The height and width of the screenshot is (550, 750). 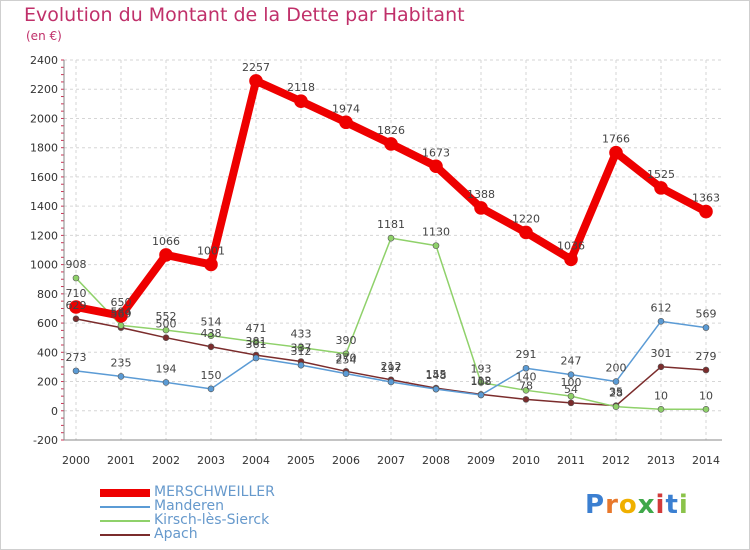 What do you see at coordinates (211, 375) in the screenshot?
I see `data-label: 150` at bounding box center [211, 375].